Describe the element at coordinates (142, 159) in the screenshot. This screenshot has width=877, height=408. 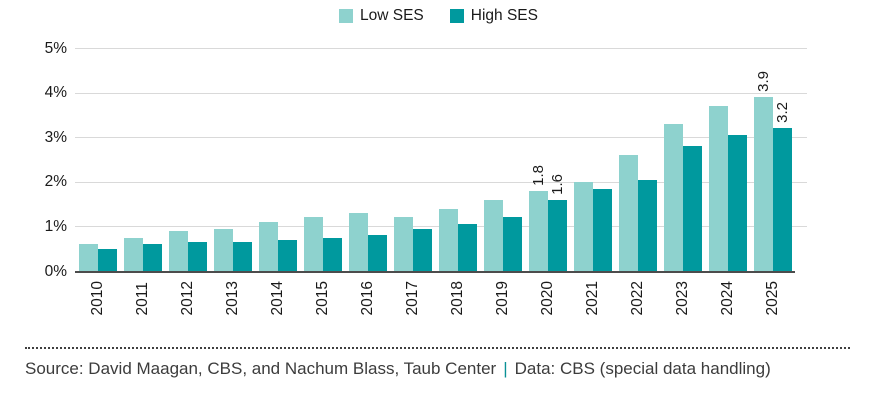
I see `bar-group-2011` at that location.